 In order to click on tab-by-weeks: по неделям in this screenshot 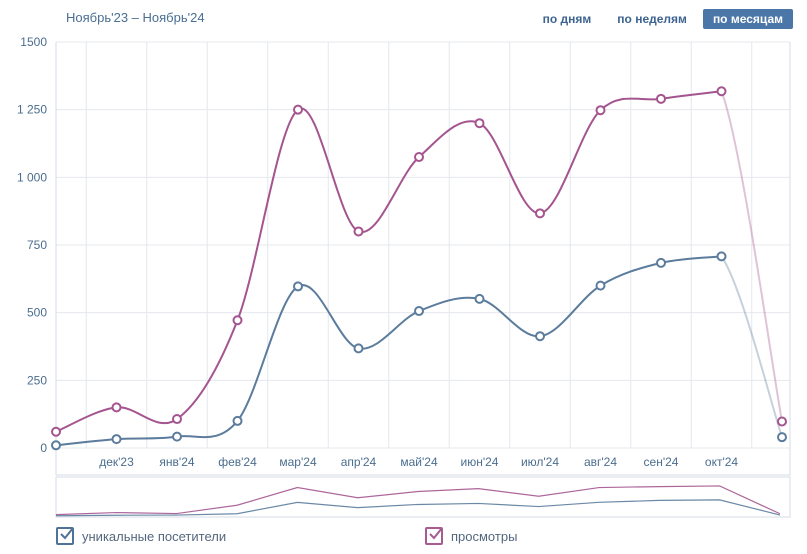, I will do `click(652, 19)`.